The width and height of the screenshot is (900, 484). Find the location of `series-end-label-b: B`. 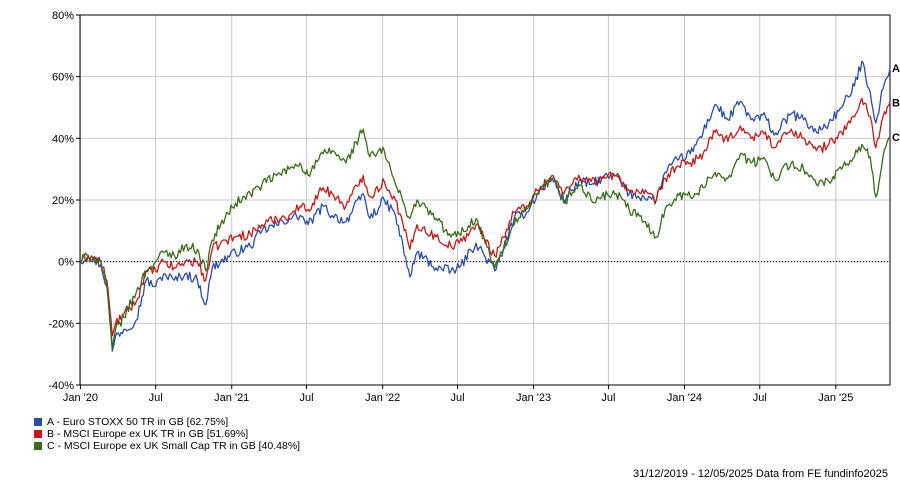

series-end-label-b: B is located at coordinates (896, 103).